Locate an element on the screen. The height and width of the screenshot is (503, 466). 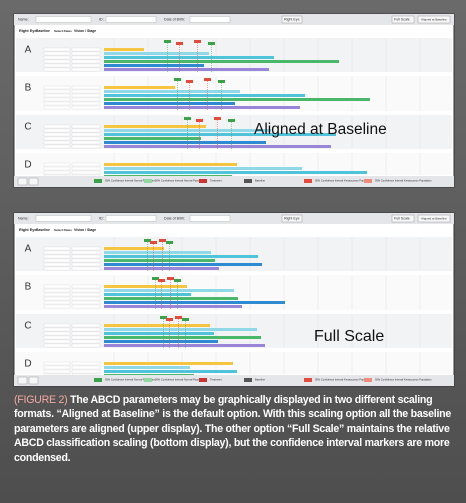
row-label: B is located at coordinates (28, 287).